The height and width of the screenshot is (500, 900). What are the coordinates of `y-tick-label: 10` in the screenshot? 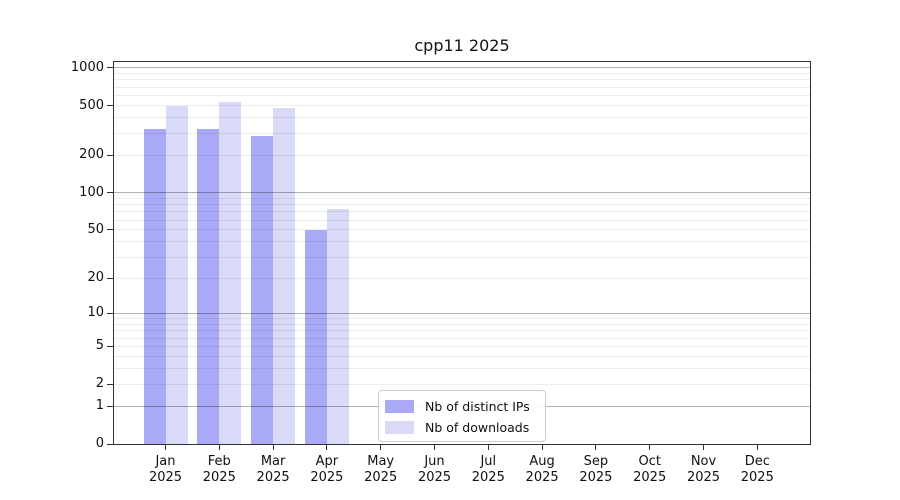 It's located at (95, 313).